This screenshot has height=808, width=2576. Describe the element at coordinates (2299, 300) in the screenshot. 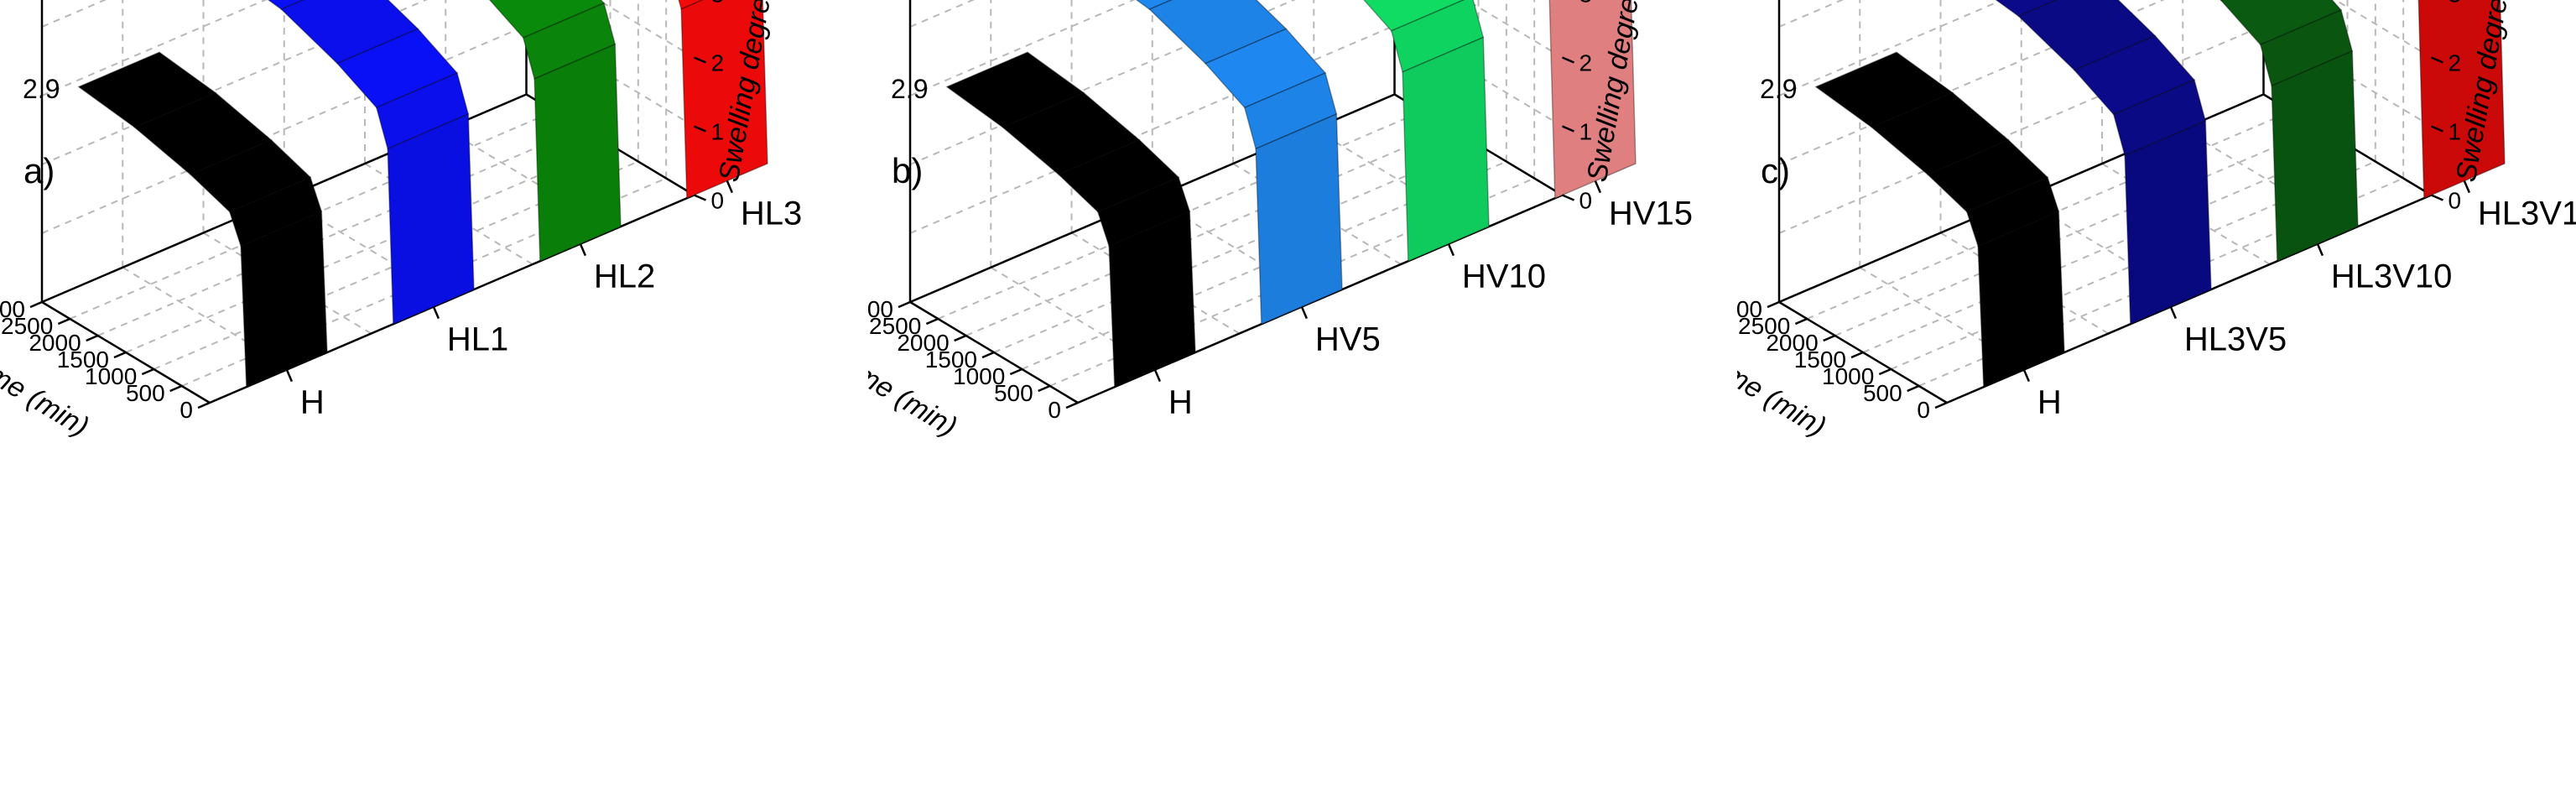

I see `category-axis: H HL3V5 HL3V10 HL3V15` at that location.